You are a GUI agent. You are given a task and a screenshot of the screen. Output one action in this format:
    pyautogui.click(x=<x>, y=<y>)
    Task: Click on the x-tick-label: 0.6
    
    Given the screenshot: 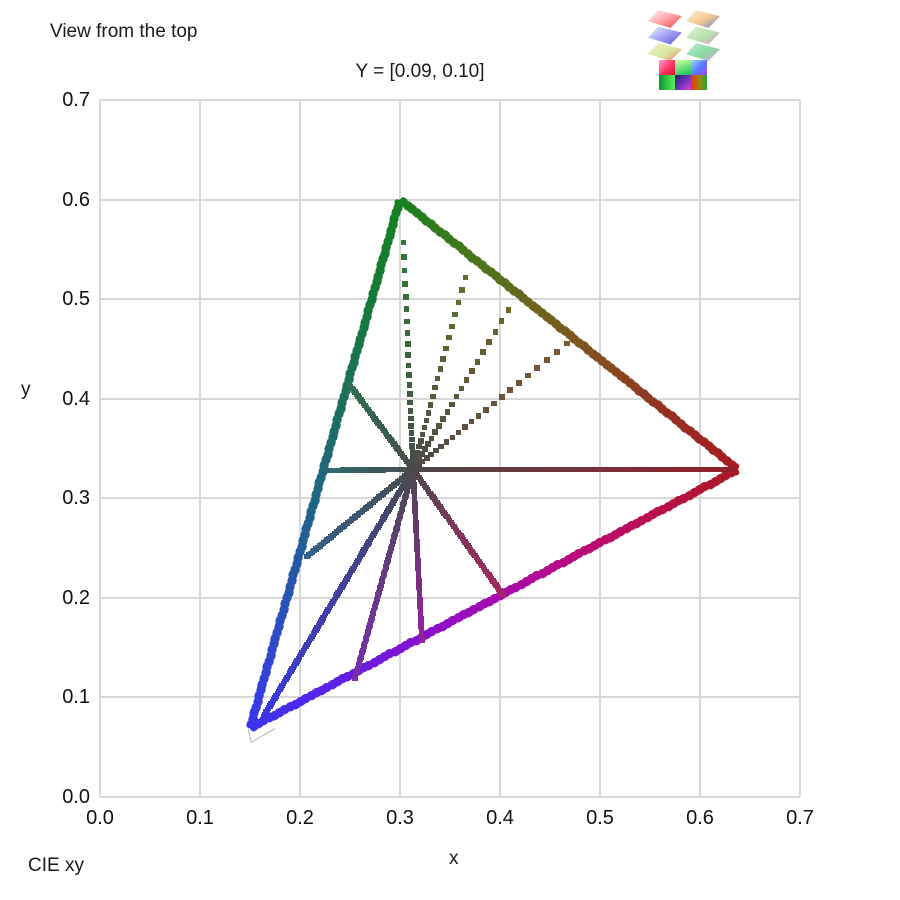 What is the action you would take?
    pyautogui.click(x=700, y=818)
    